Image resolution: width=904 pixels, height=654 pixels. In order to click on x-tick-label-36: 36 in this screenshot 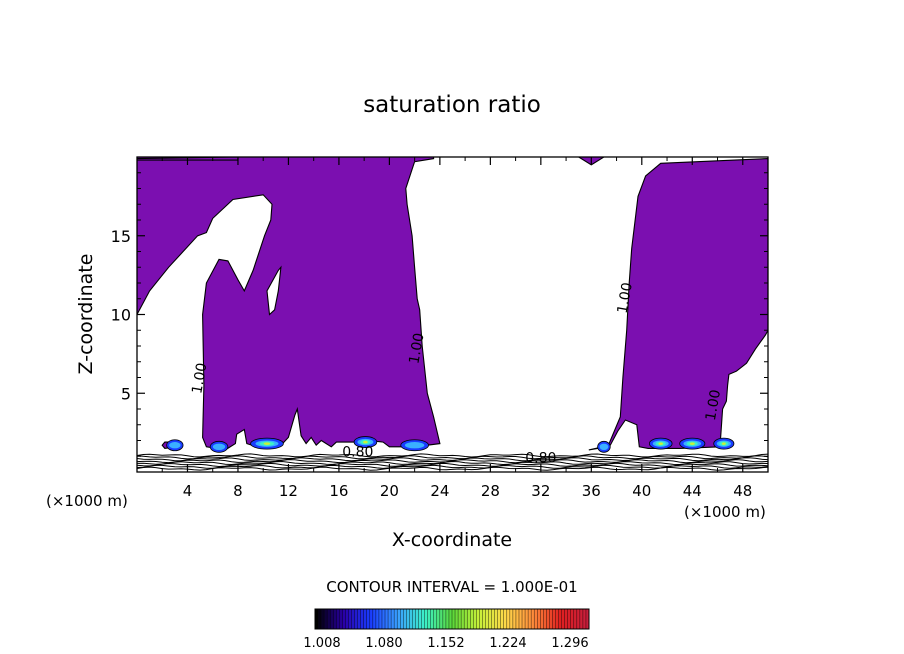, I will do `click(591, 491)`.